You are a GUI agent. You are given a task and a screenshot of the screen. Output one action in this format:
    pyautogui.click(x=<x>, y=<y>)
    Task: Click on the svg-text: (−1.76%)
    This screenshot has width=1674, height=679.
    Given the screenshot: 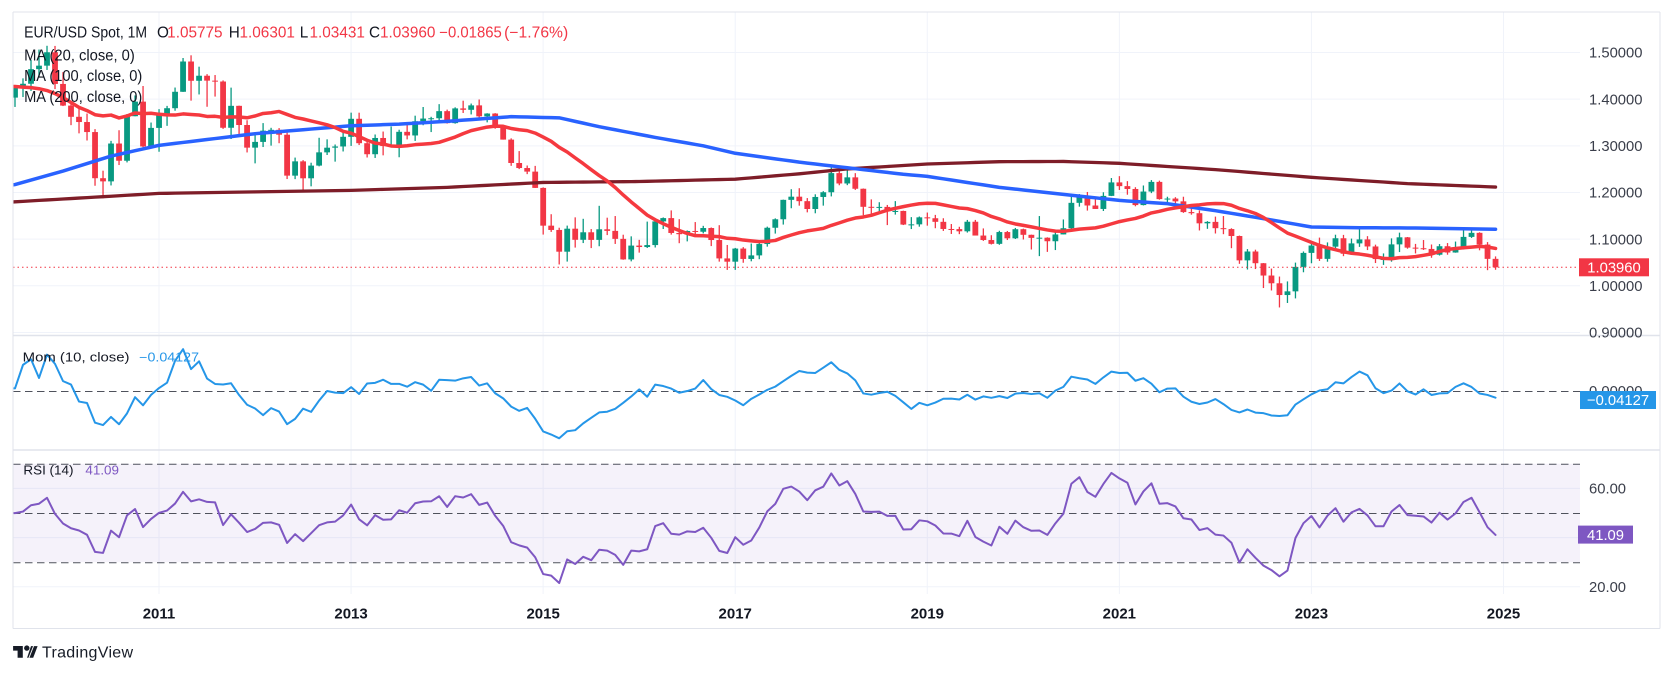 What is the action you would take?
    pyautogui.click(x=536, y=33)
    